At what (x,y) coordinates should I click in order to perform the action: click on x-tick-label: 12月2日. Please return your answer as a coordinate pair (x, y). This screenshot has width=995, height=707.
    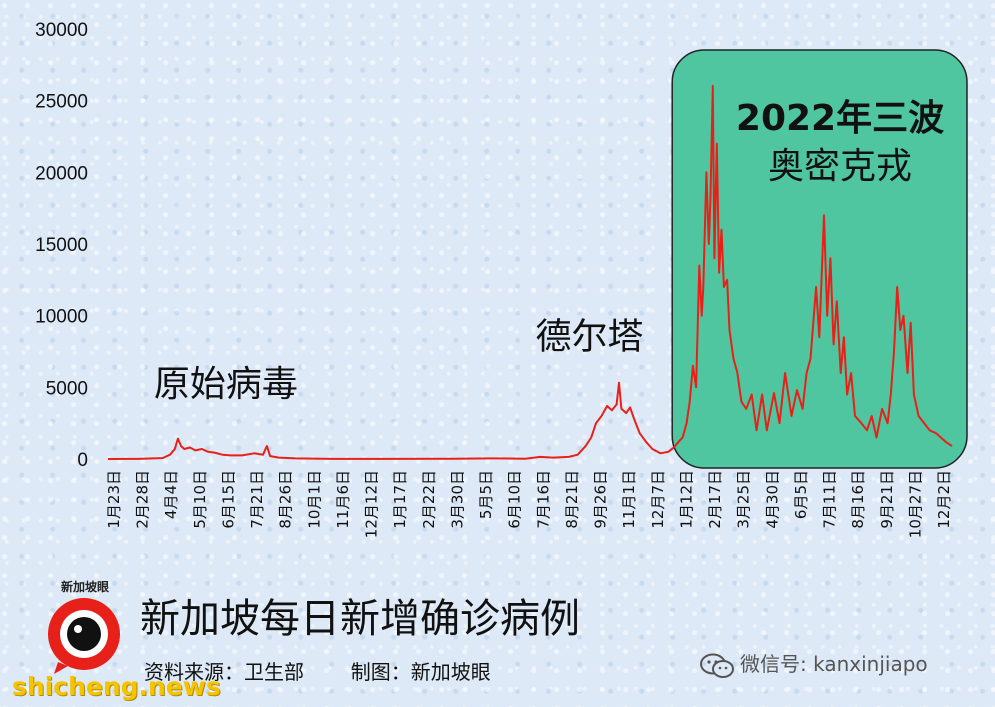
    Looking at the image, I should click on (944, 499).